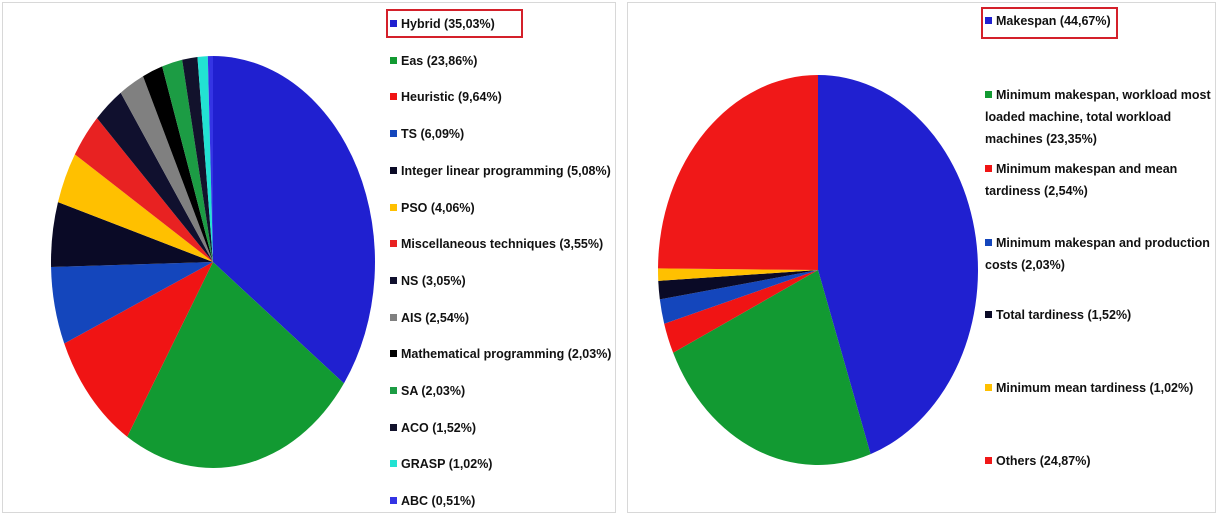  I want to click on legend-label: PSO (4,06%), so click(438, 207).